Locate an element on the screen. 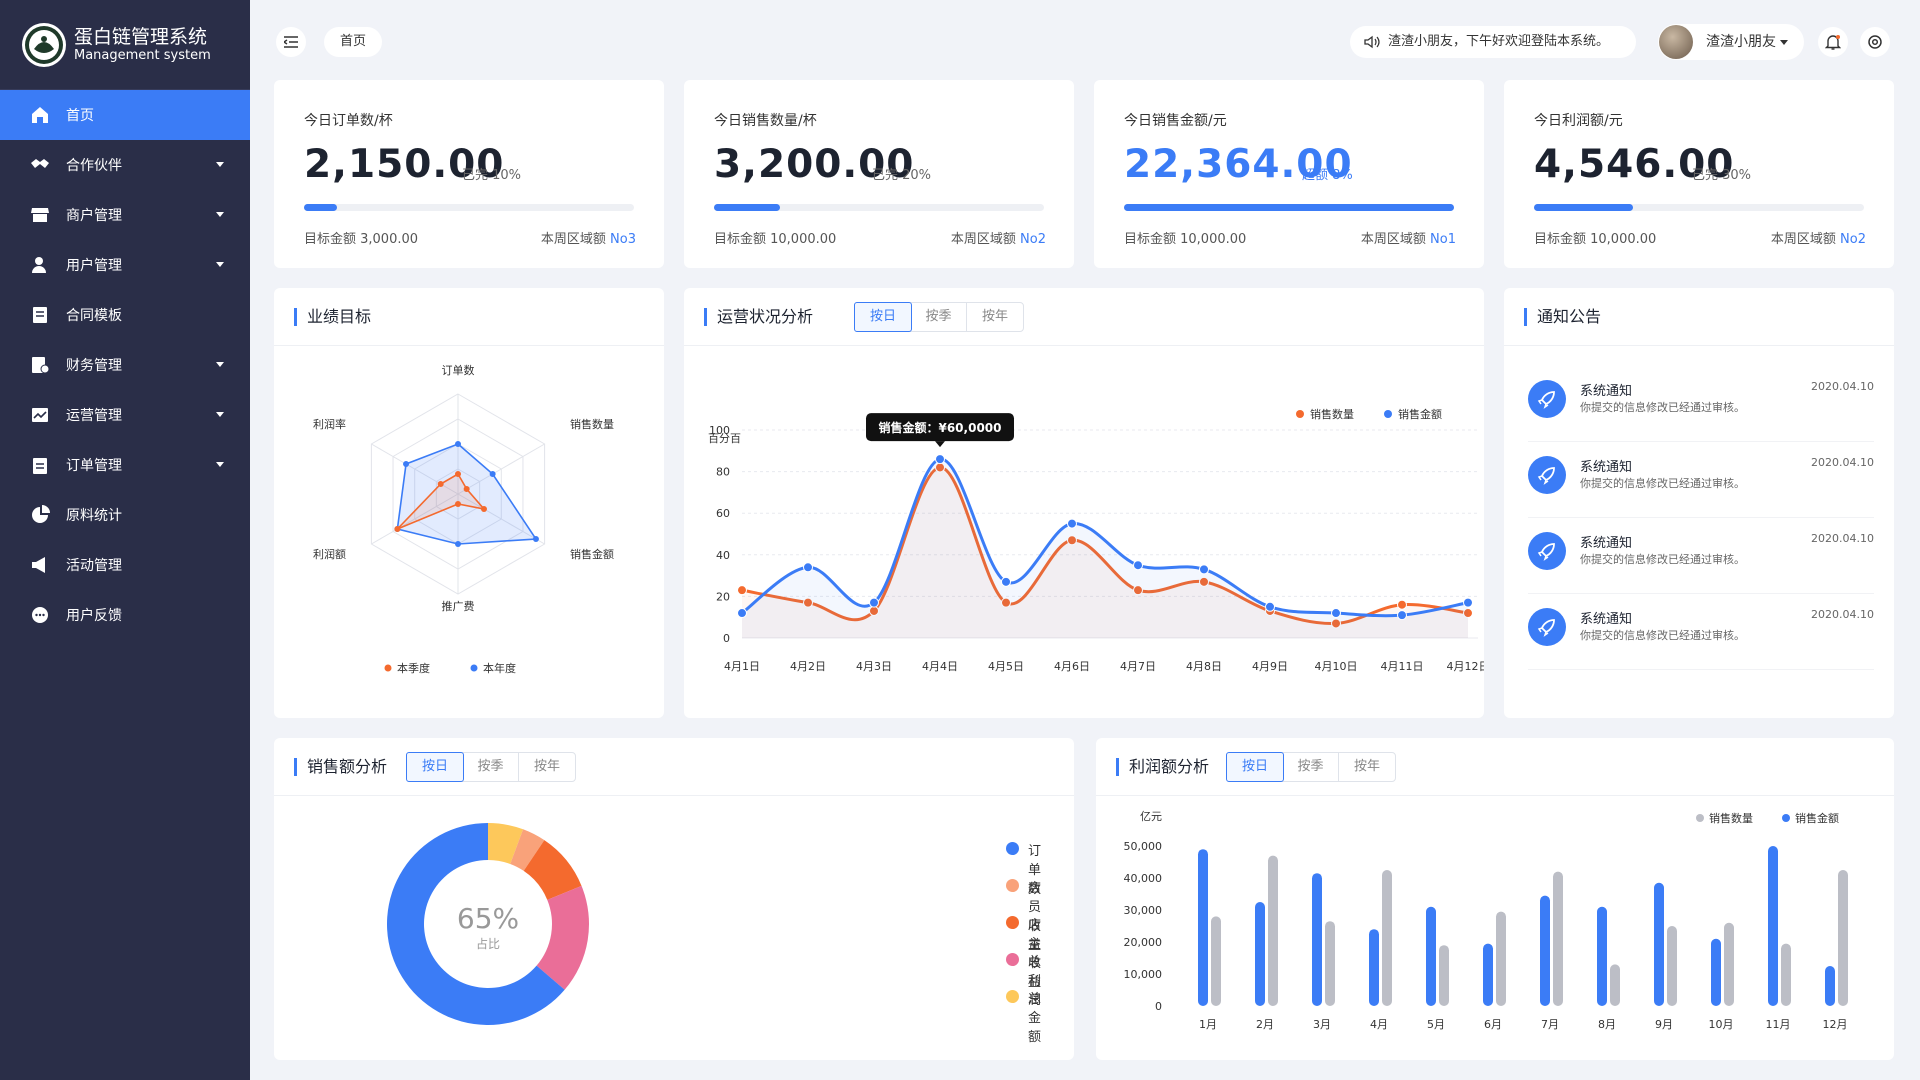 The image size is (1920, 1080). tooltip-box is located at coordinates (940, 427).